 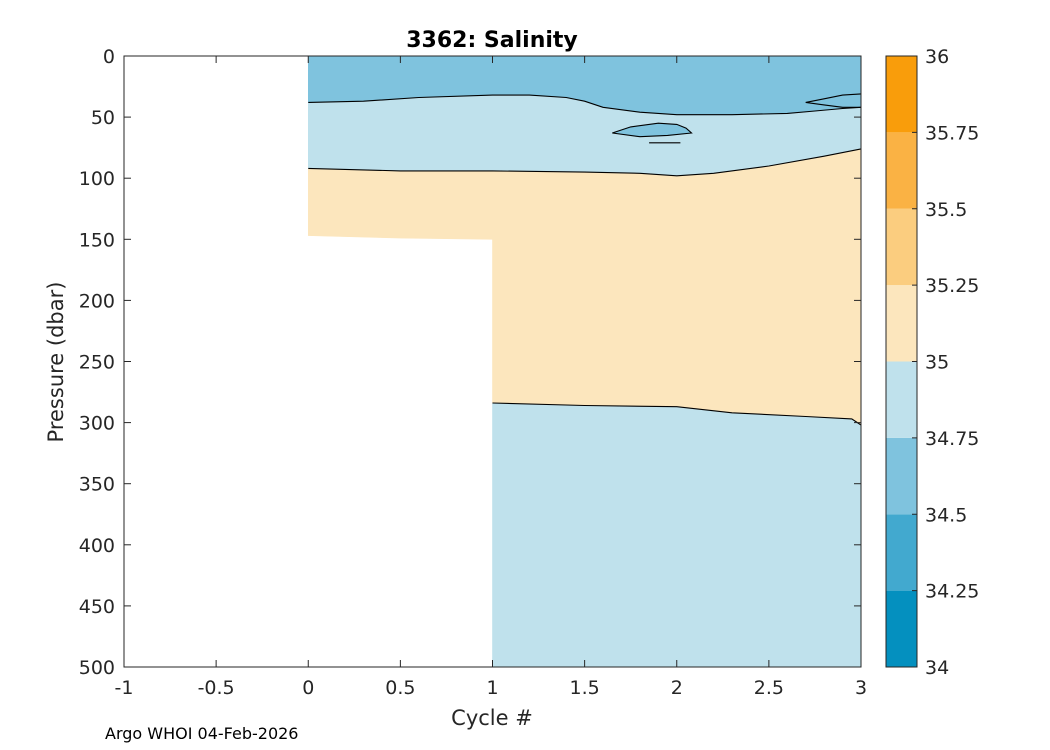 I want to click on x-tick-label: 2.5, so click(x=769, y=688).